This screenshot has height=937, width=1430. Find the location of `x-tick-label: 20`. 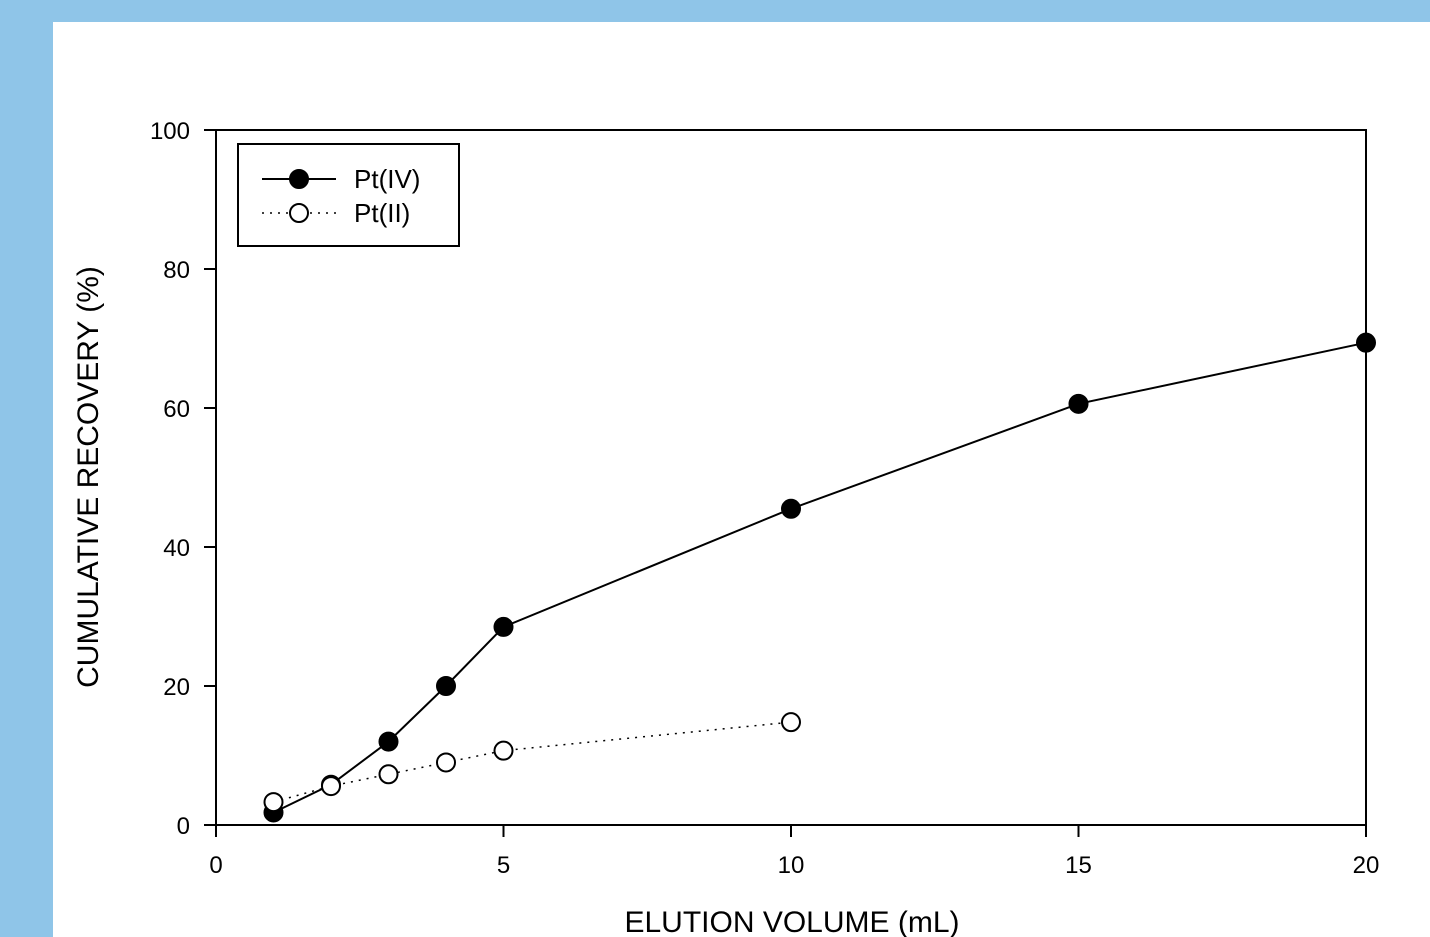

x-tick-label: 20 is located at coordinates (1366, 865).